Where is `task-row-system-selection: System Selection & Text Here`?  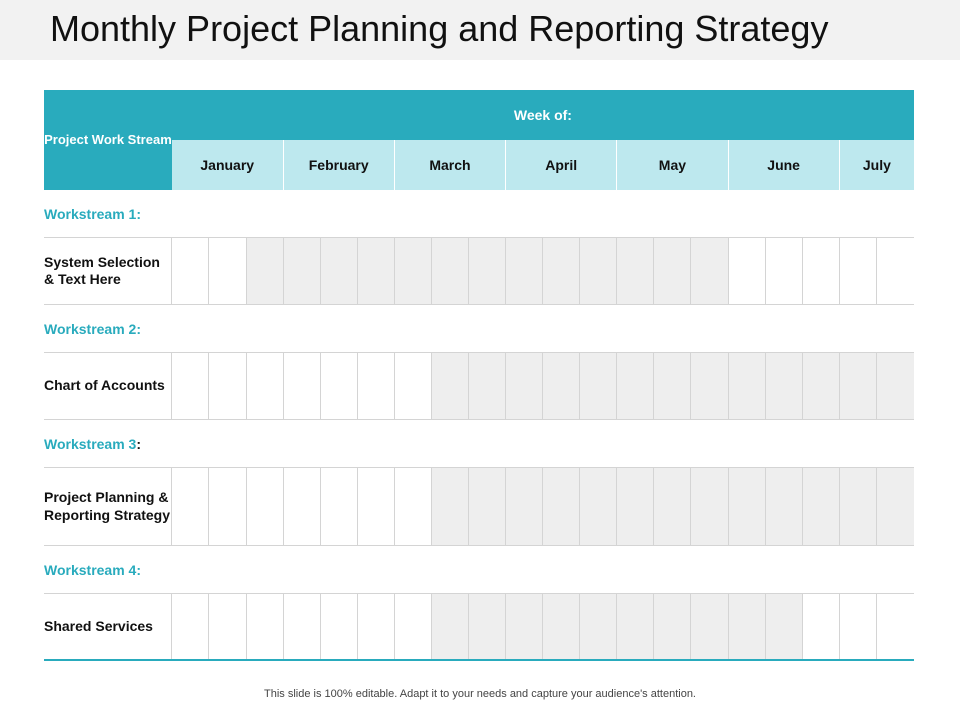
task-row-system-selection: System Selection & Text Here is located at coordinates (479, 271).